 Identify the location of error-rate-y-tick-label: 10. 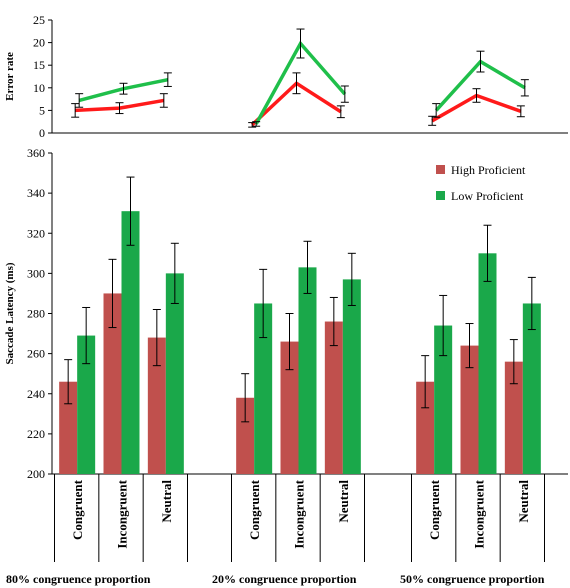
(39, 88).